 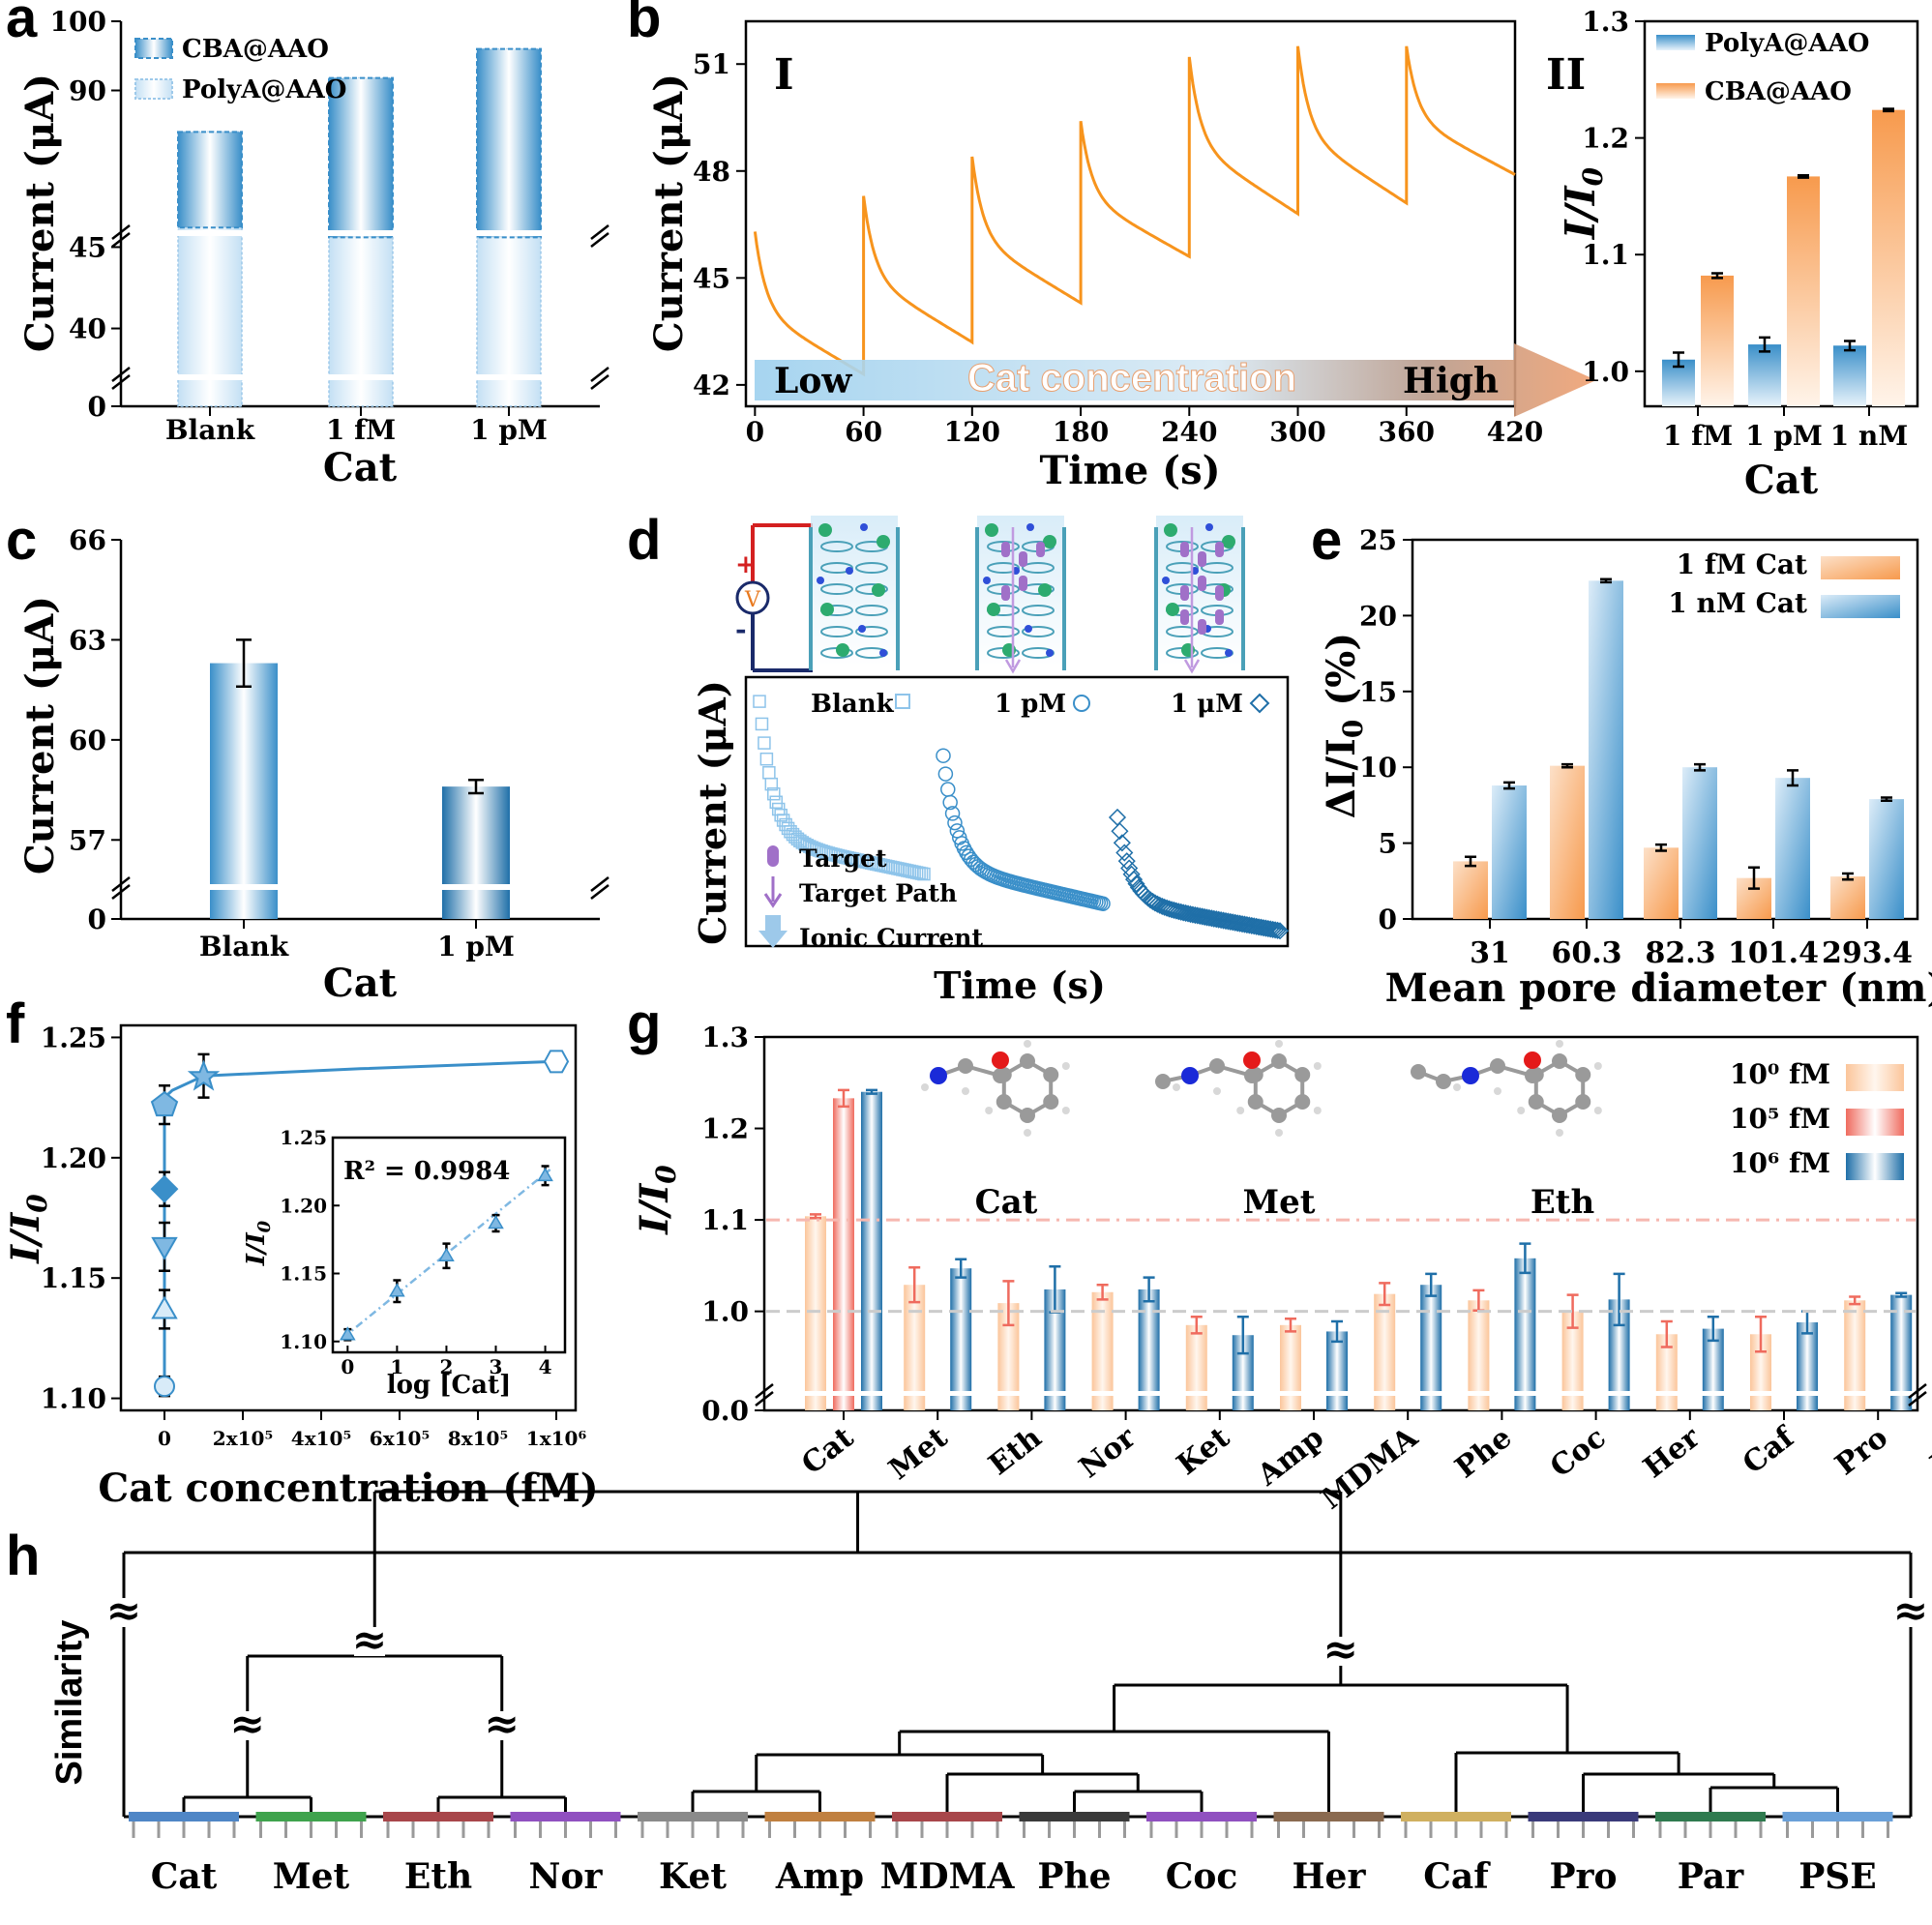 I want to click on molecule-label-cat: Cat, so click(x=1006, y=1202).